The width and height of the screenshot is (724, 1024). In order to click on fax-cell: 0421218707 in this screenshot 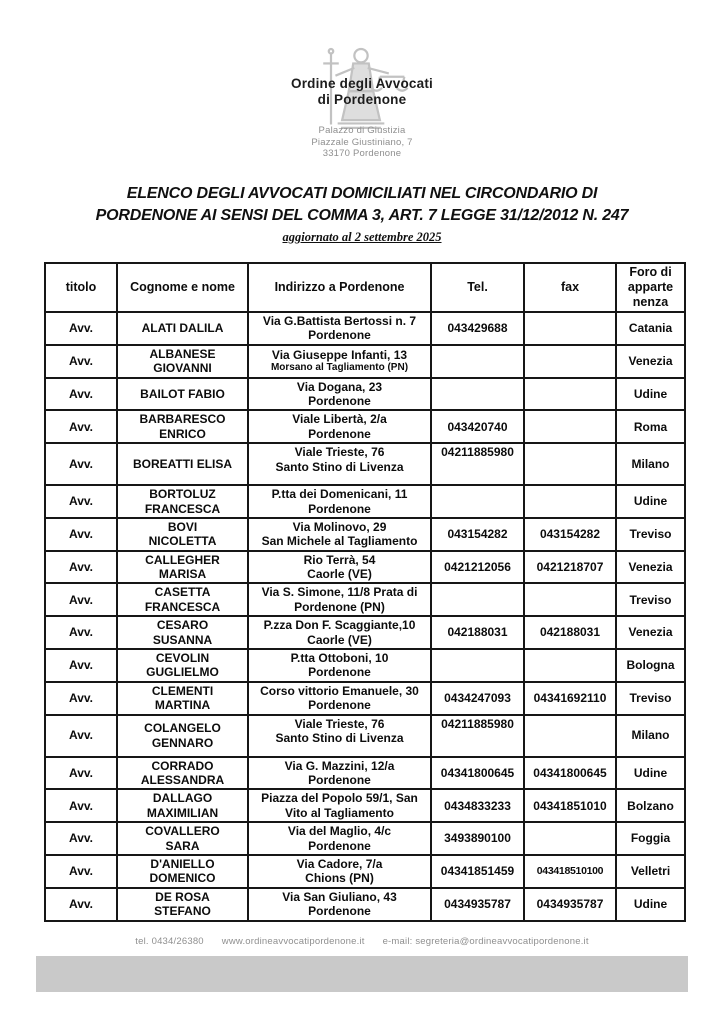, I will do `click(570, 567)`.